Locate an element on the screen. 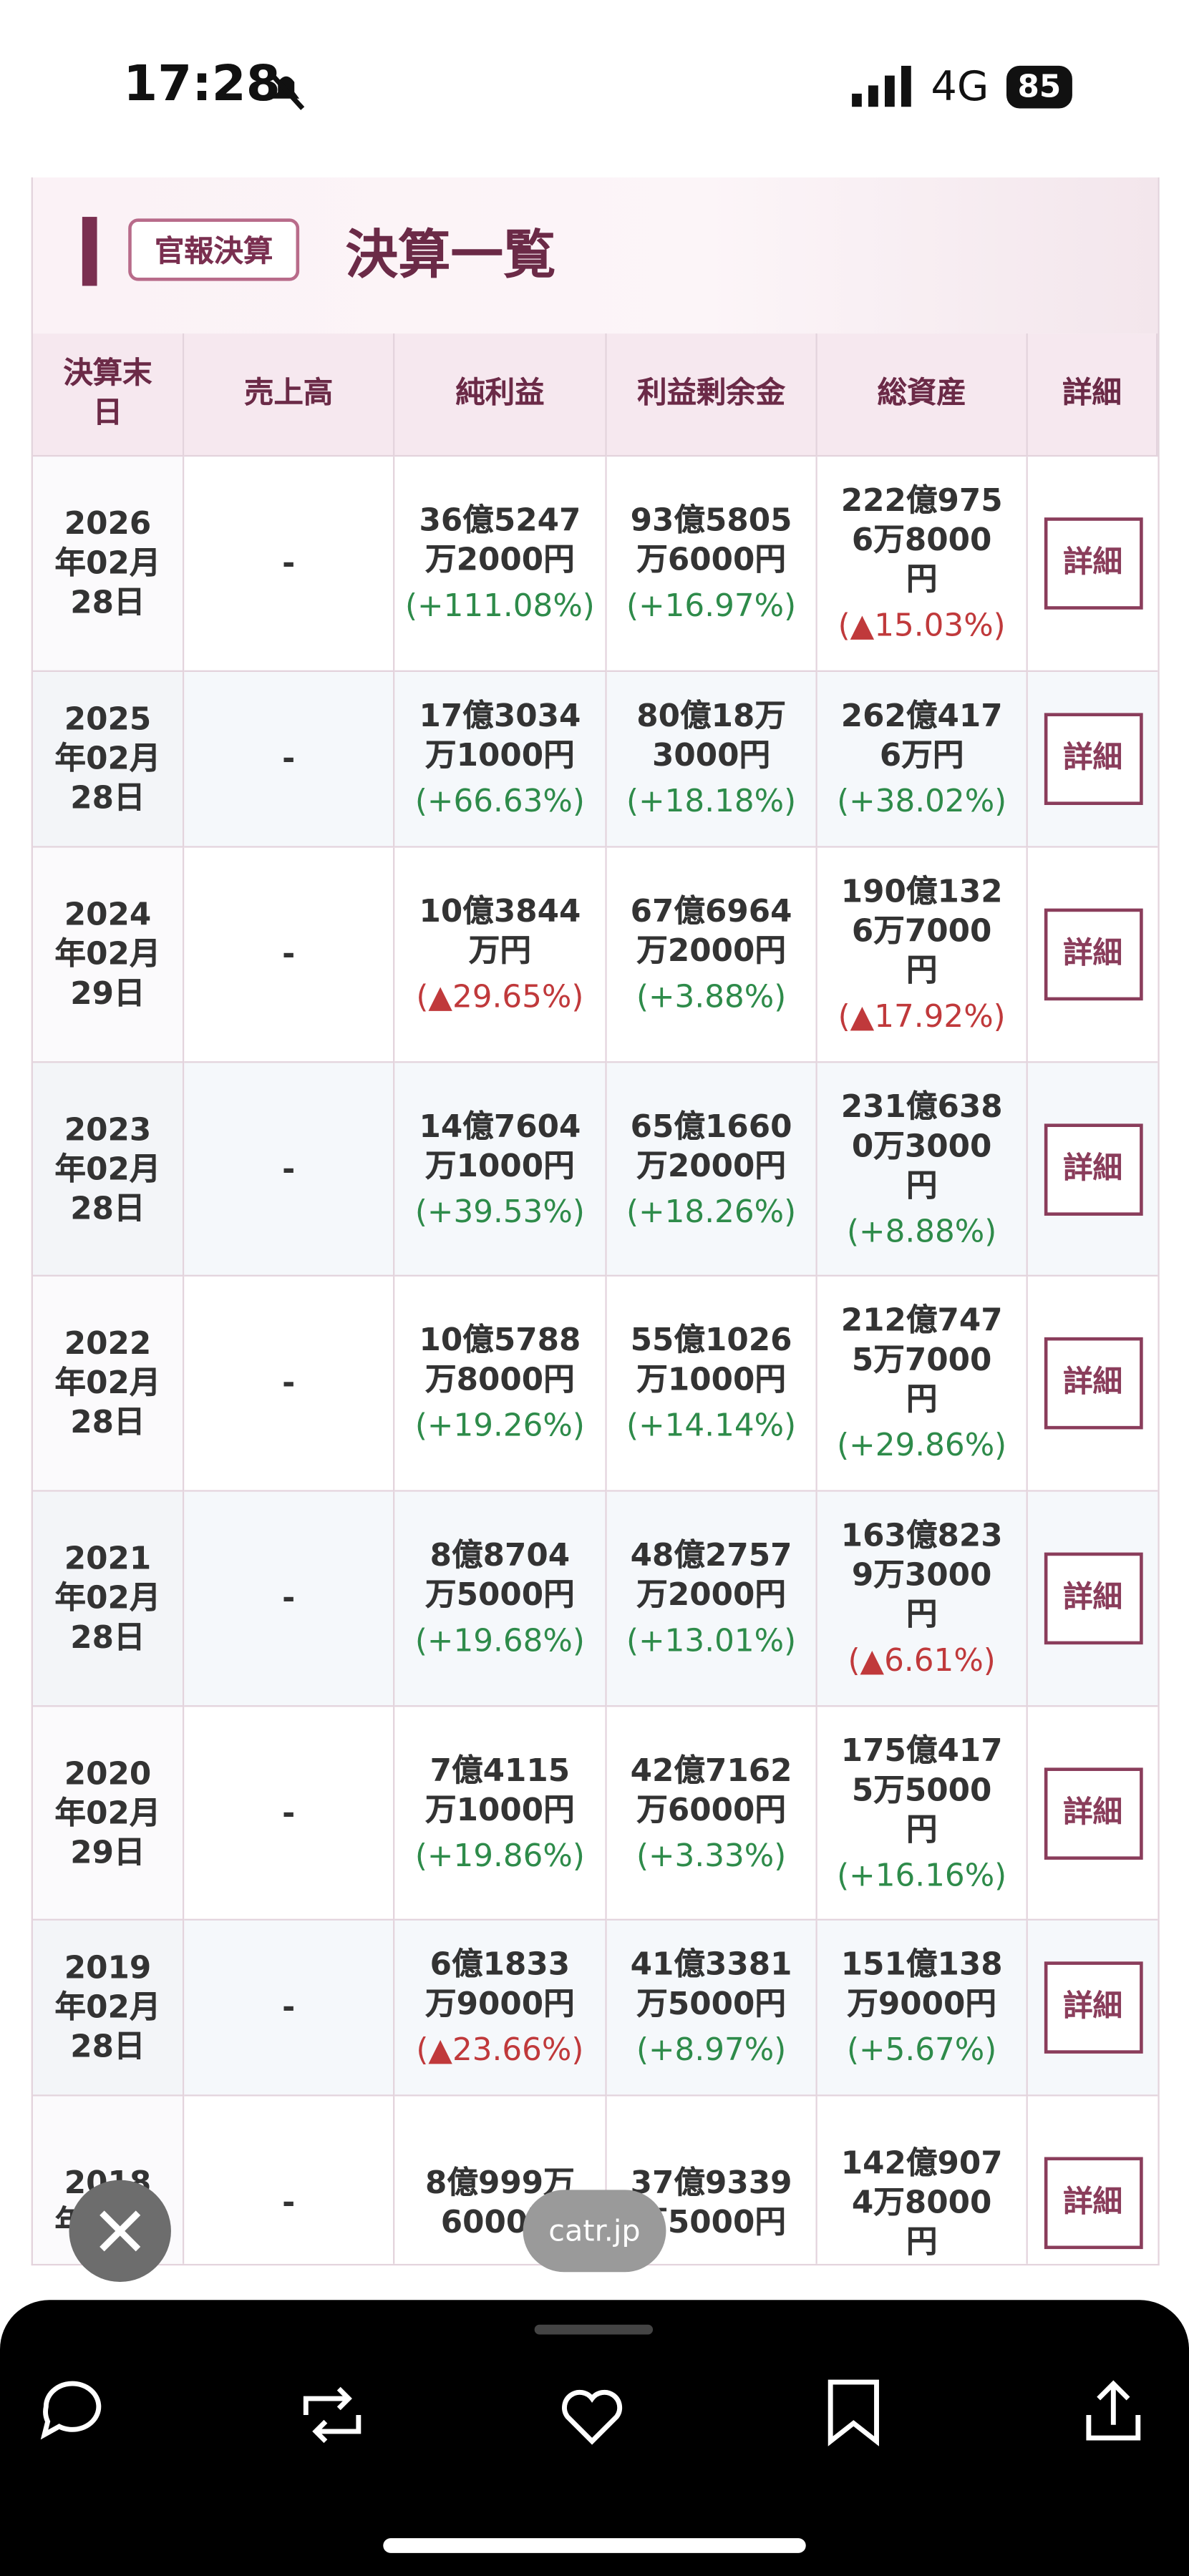 Image resolution: width=1189 pixels, height=2576 pixels. close-button is located at coordinates (120, 2231).